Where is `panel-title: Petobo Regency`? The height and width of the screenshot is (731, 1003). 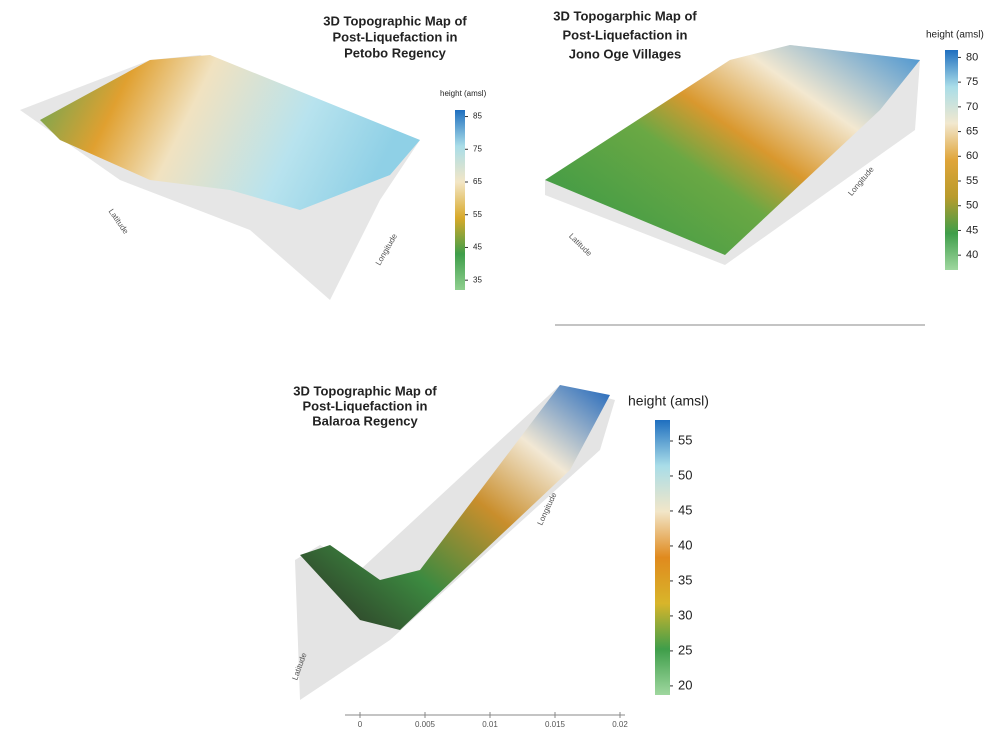 panel-title: Petobo Regency is located at coordinates (395, 52).